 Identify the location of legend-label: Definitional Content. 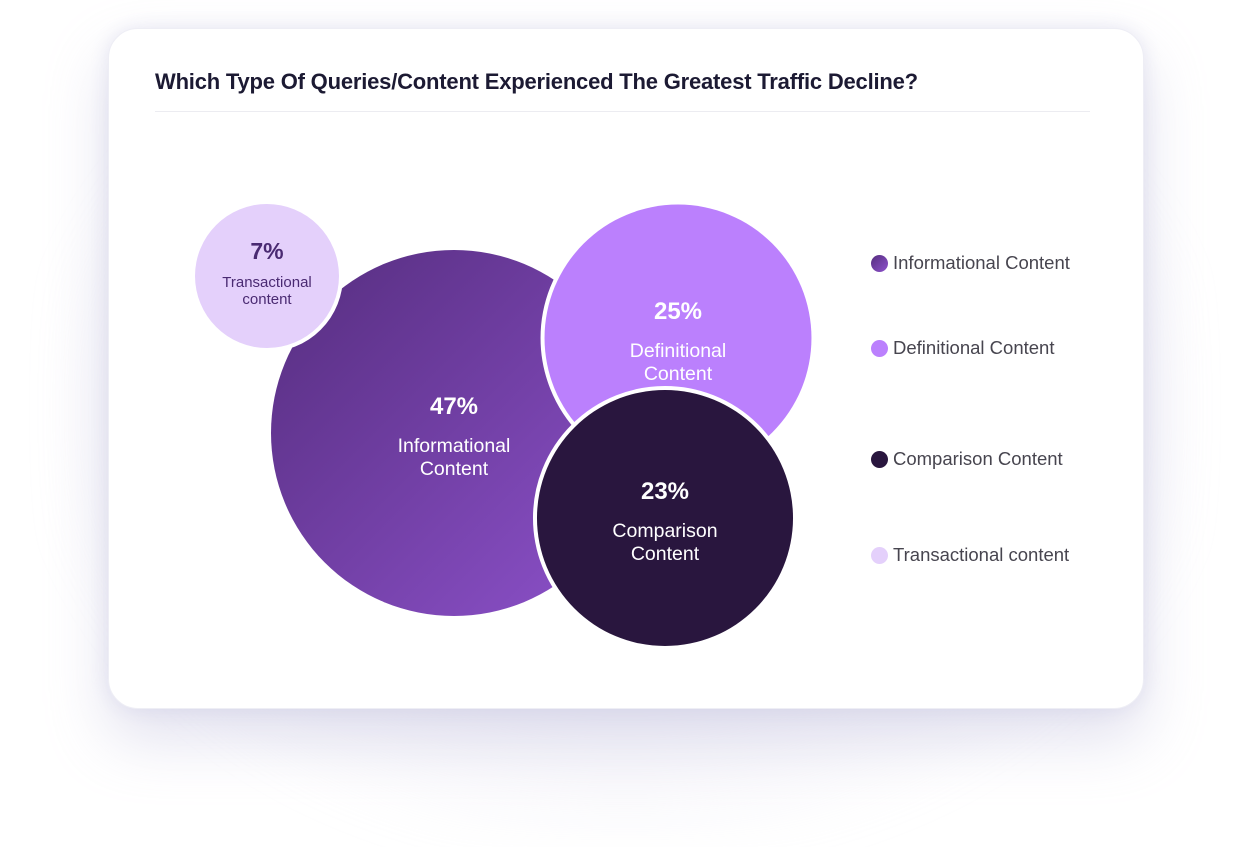
(974, 347).